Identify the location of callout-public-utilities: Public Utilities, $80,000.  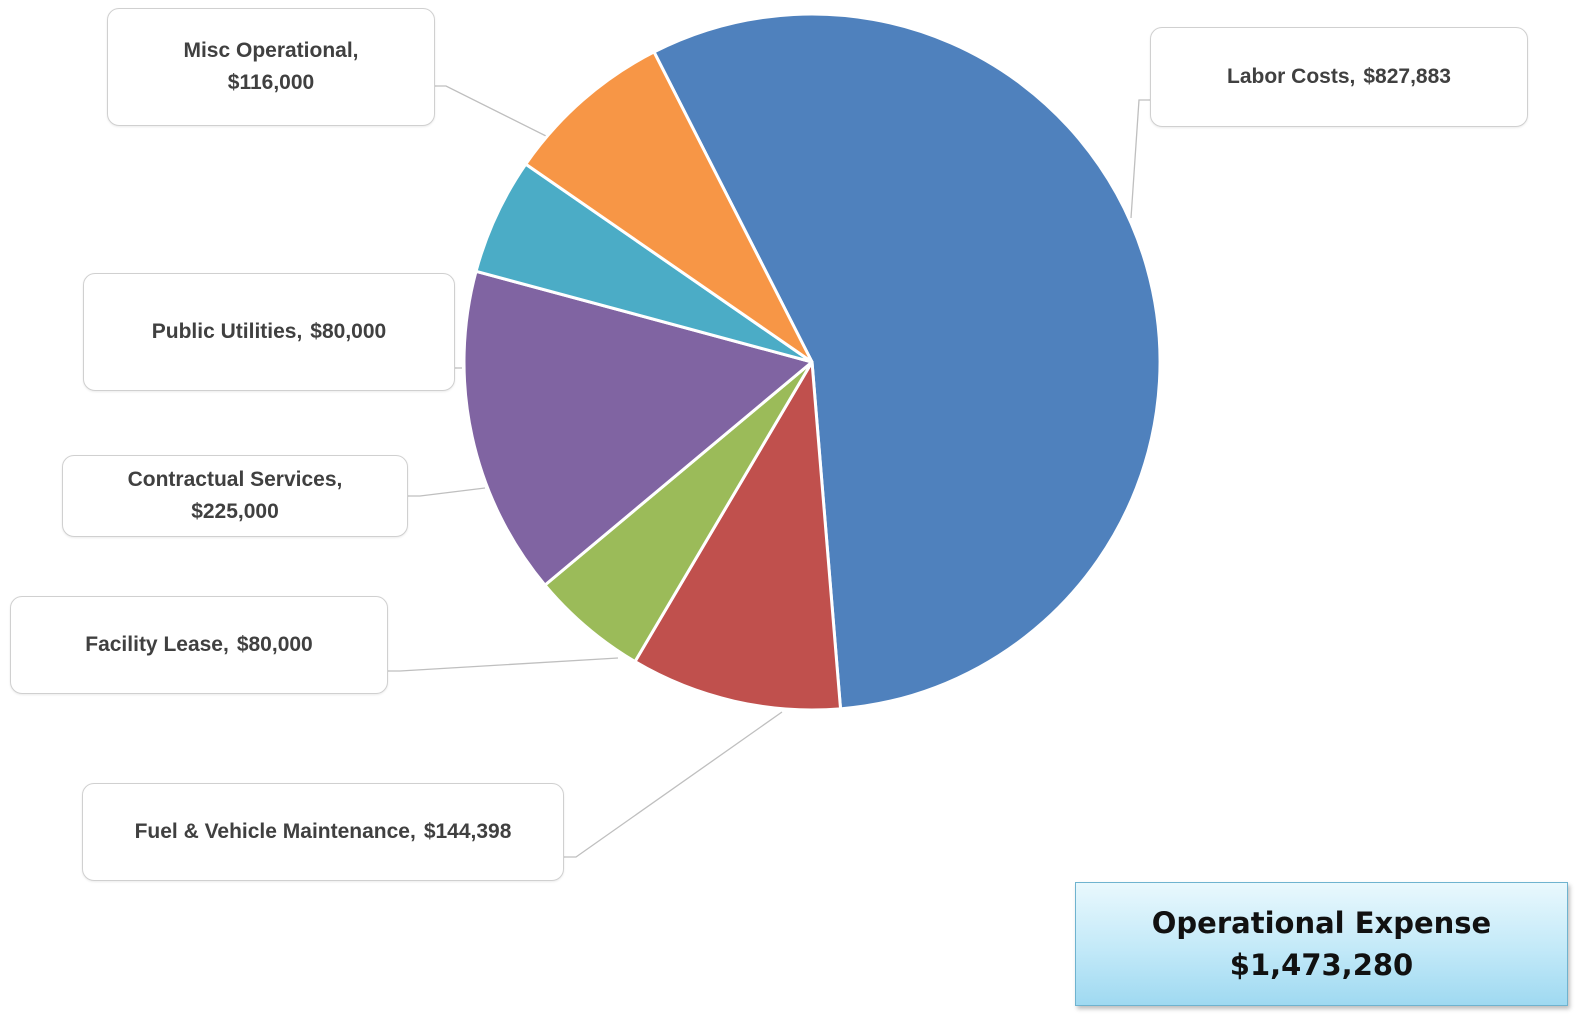
(269, 332).